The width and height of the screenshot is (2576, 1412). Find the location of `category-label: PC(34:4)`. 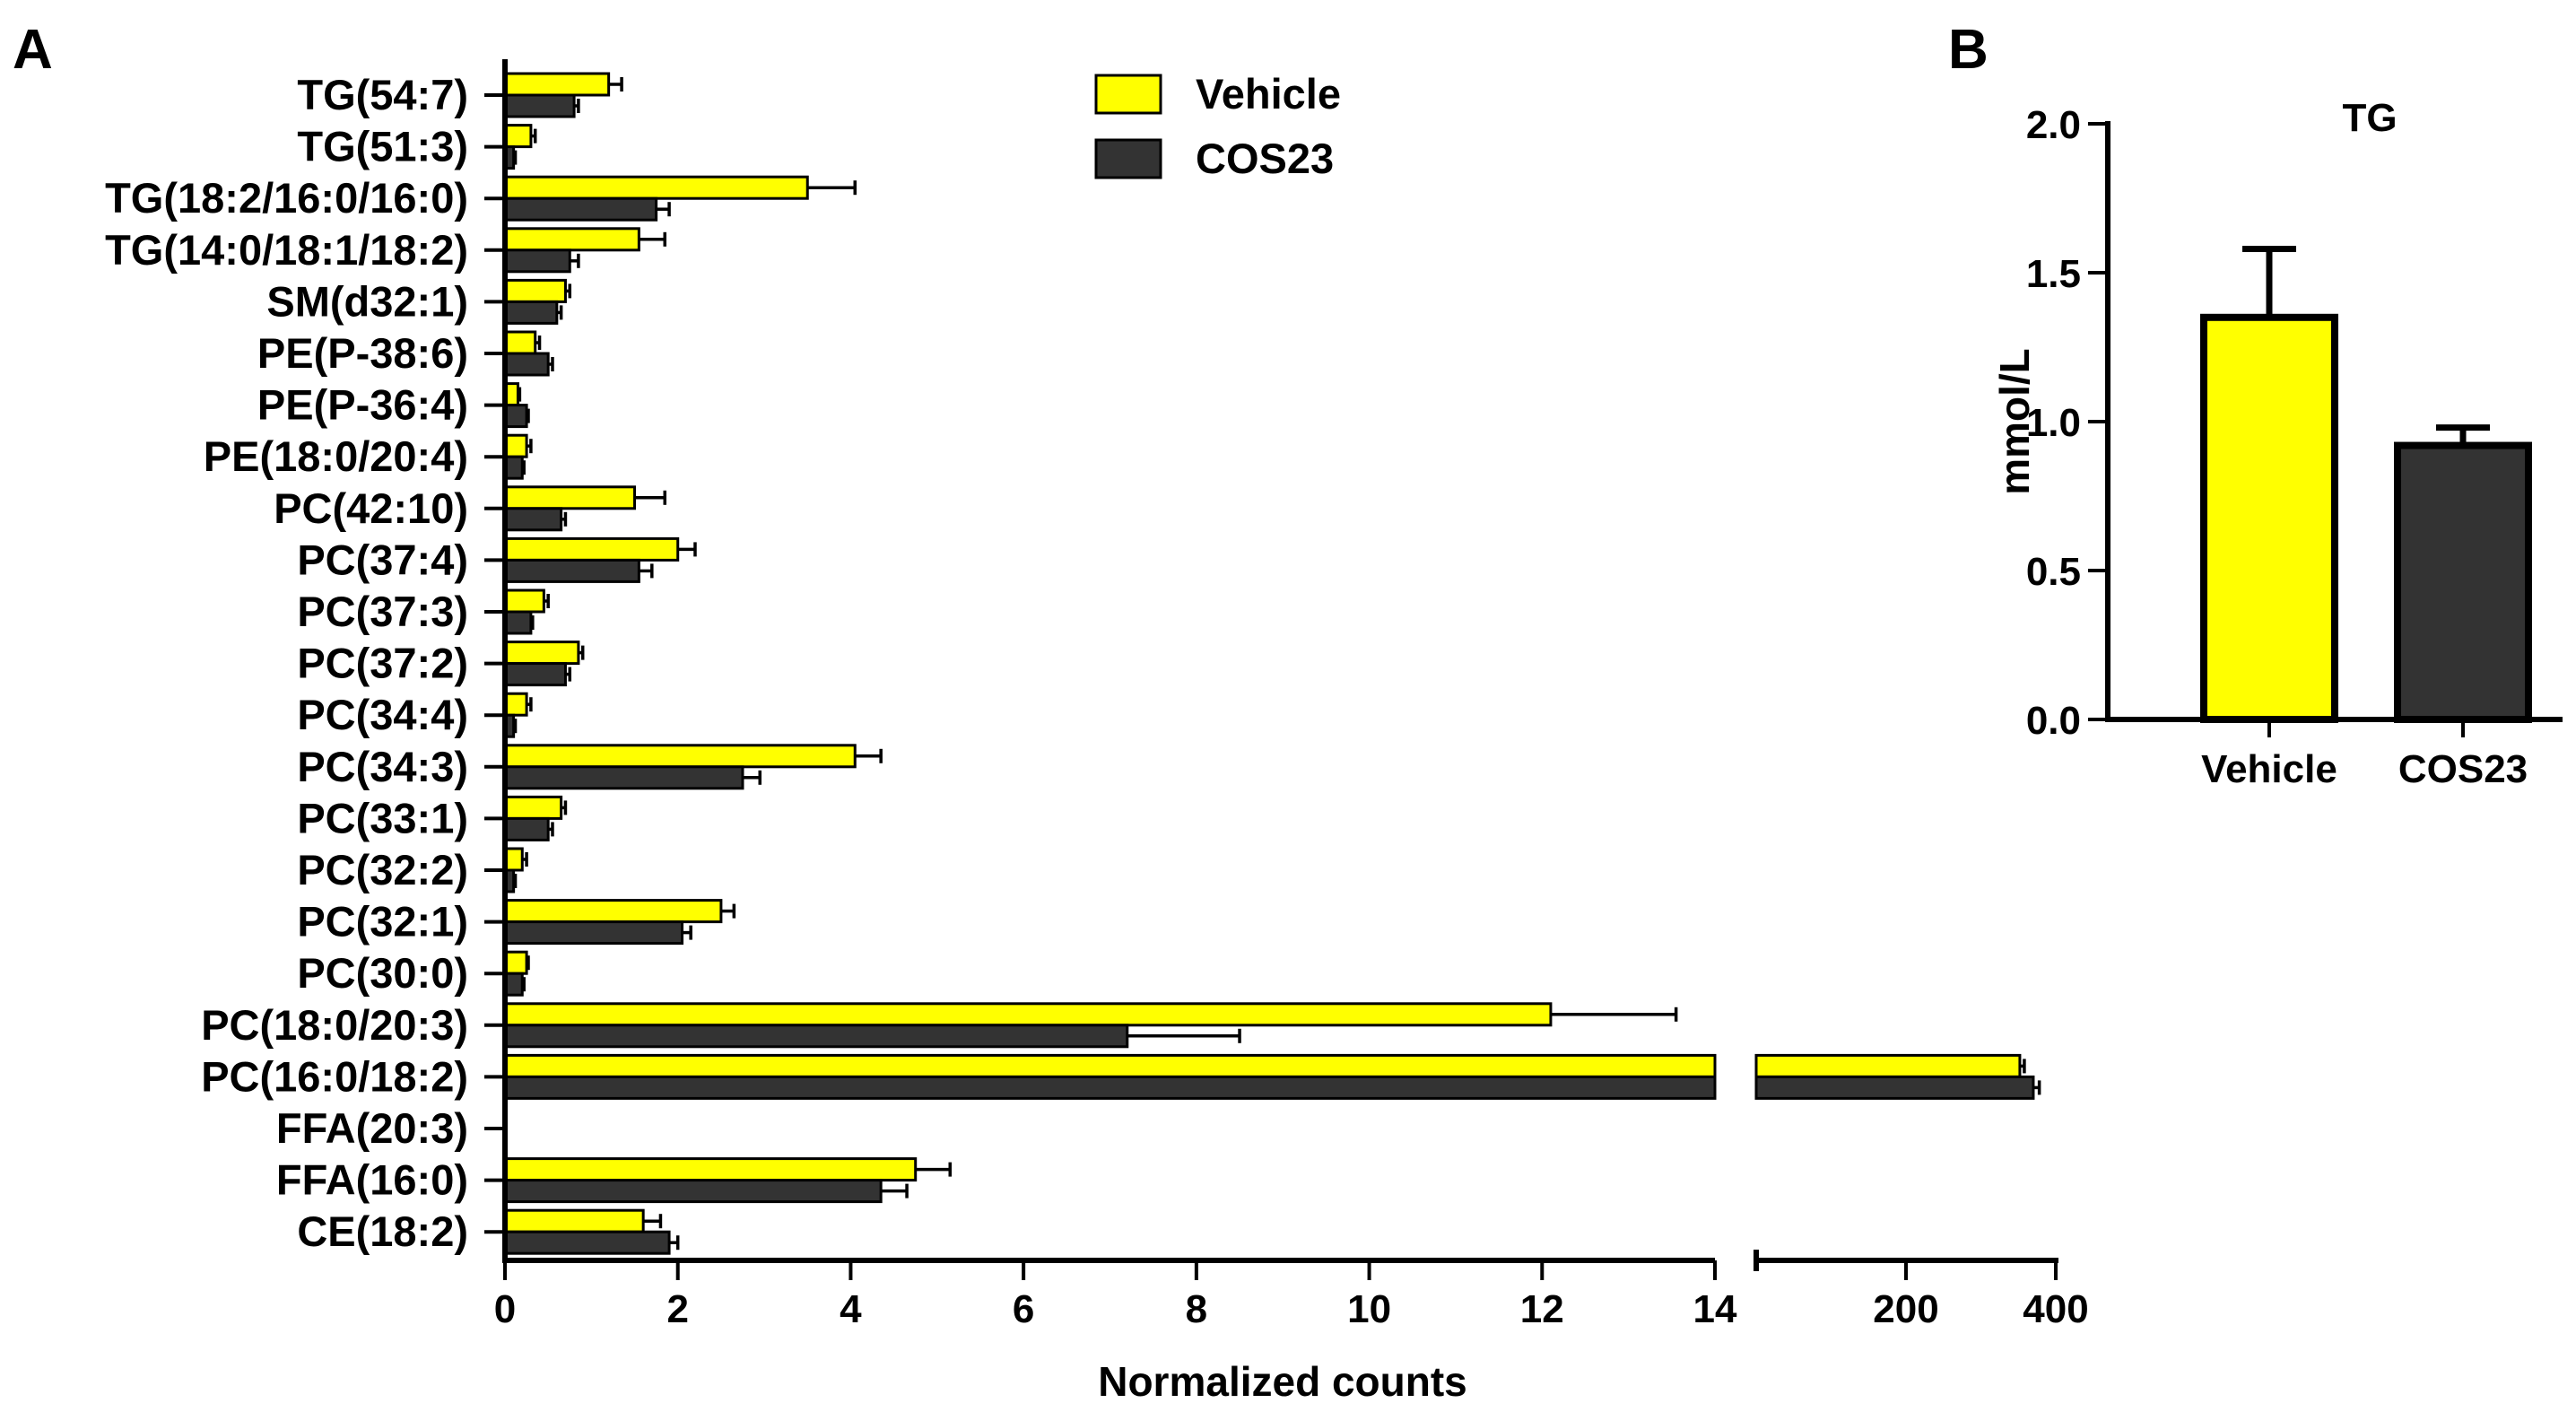

category-label: PC(34:4) is located at coordinates (382, 714).